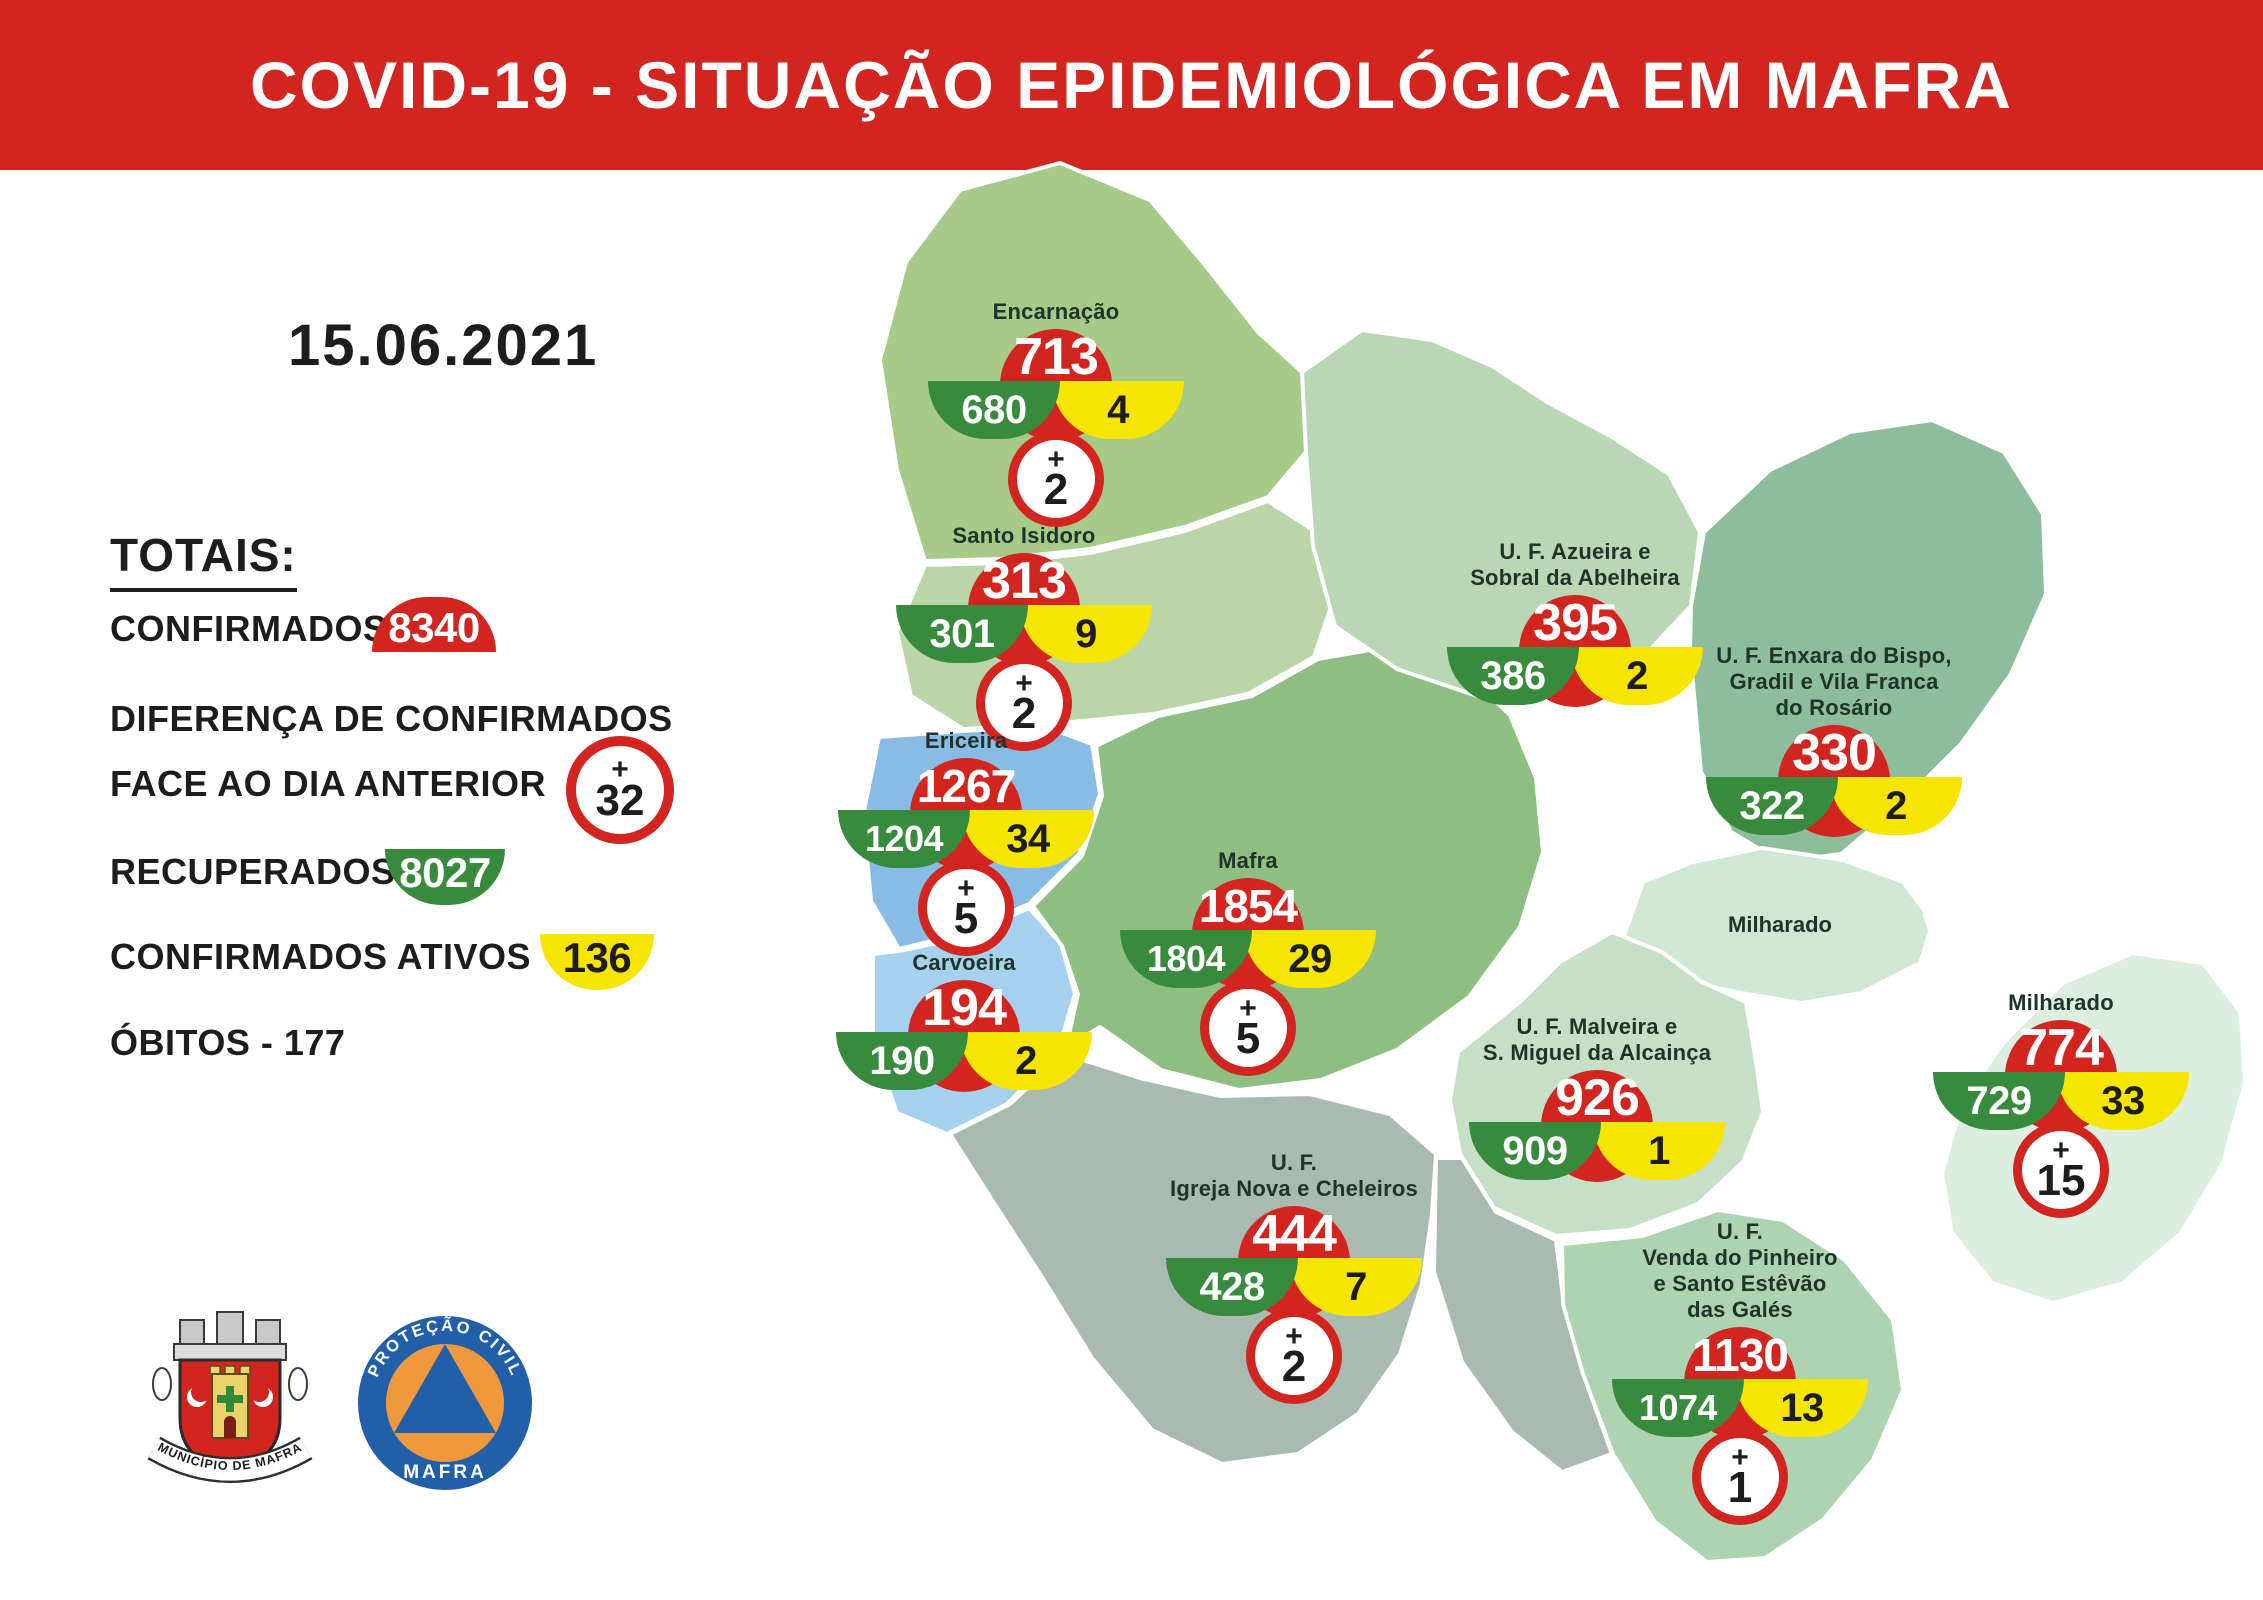 This screenshot has height=1600, width=2263. I want to click on region-name-label: U. F. Igreja Nova e Cheleiros, so click(1294, 1175).